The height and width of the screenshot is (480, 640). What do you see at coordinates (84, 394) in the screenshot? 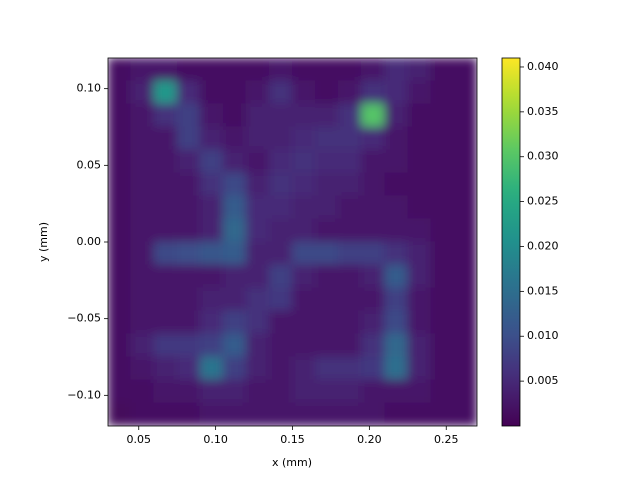
I see `y-tick-label: −0.10` at bounding box center [84, 394].